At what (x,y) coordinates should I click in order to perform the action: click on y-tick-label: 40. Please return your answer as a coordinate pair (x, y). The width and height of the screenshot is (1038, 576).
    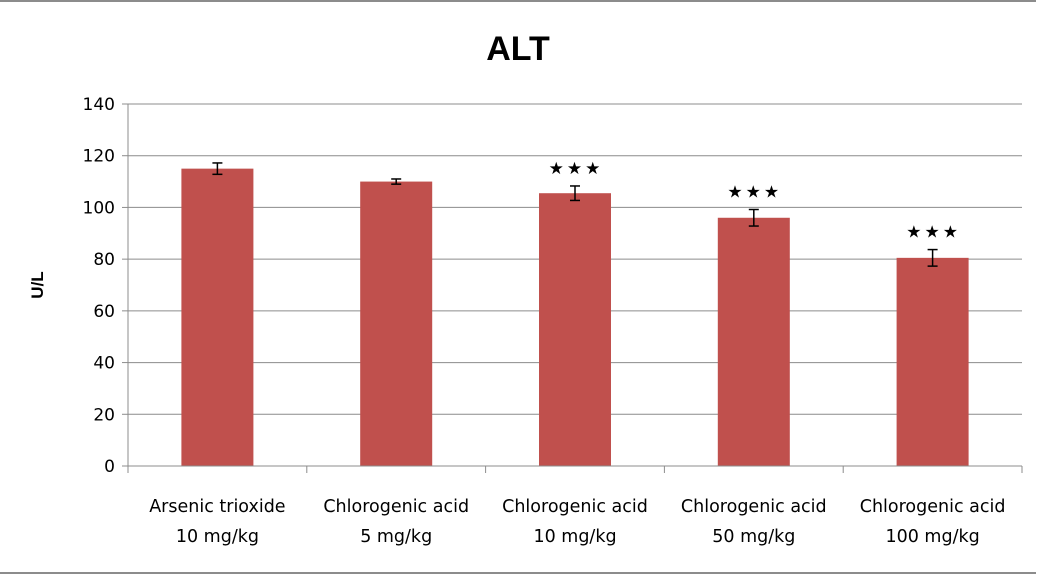
    Looking at the image, I should click on (104, 364).